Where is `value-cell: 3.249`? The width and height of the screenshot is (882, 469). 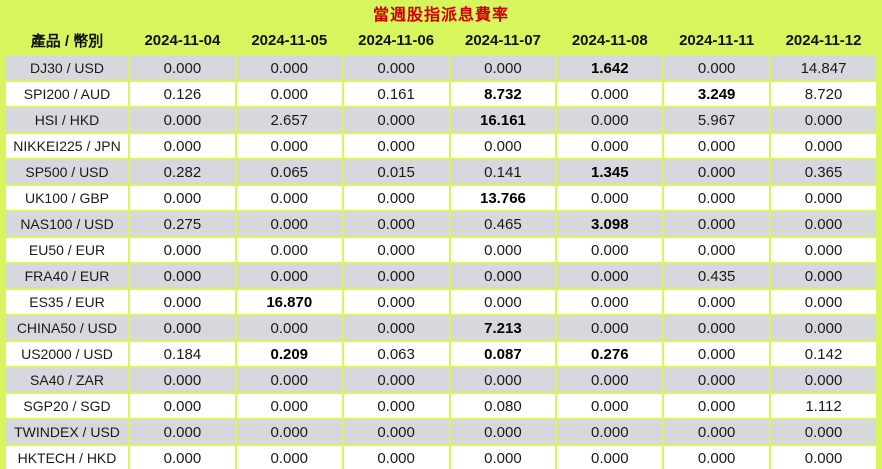
value-cell: 3.249 is located at coordinates (717, 94).